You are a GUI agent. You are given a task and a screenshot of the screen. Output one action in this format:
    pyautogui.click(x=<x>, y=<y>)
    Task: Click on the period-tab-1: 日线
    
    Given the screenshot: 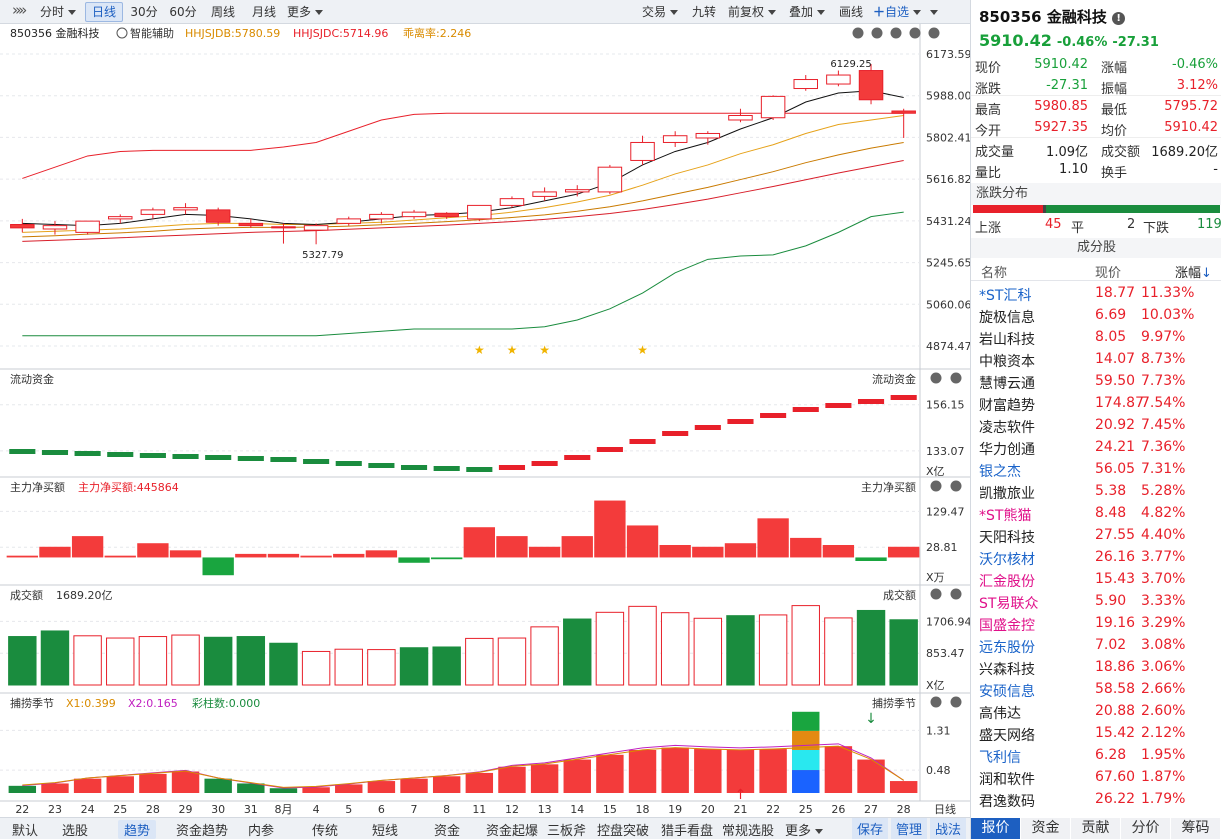 What is the action you would take?
    pyautogui.click(x=104, y=12)
    